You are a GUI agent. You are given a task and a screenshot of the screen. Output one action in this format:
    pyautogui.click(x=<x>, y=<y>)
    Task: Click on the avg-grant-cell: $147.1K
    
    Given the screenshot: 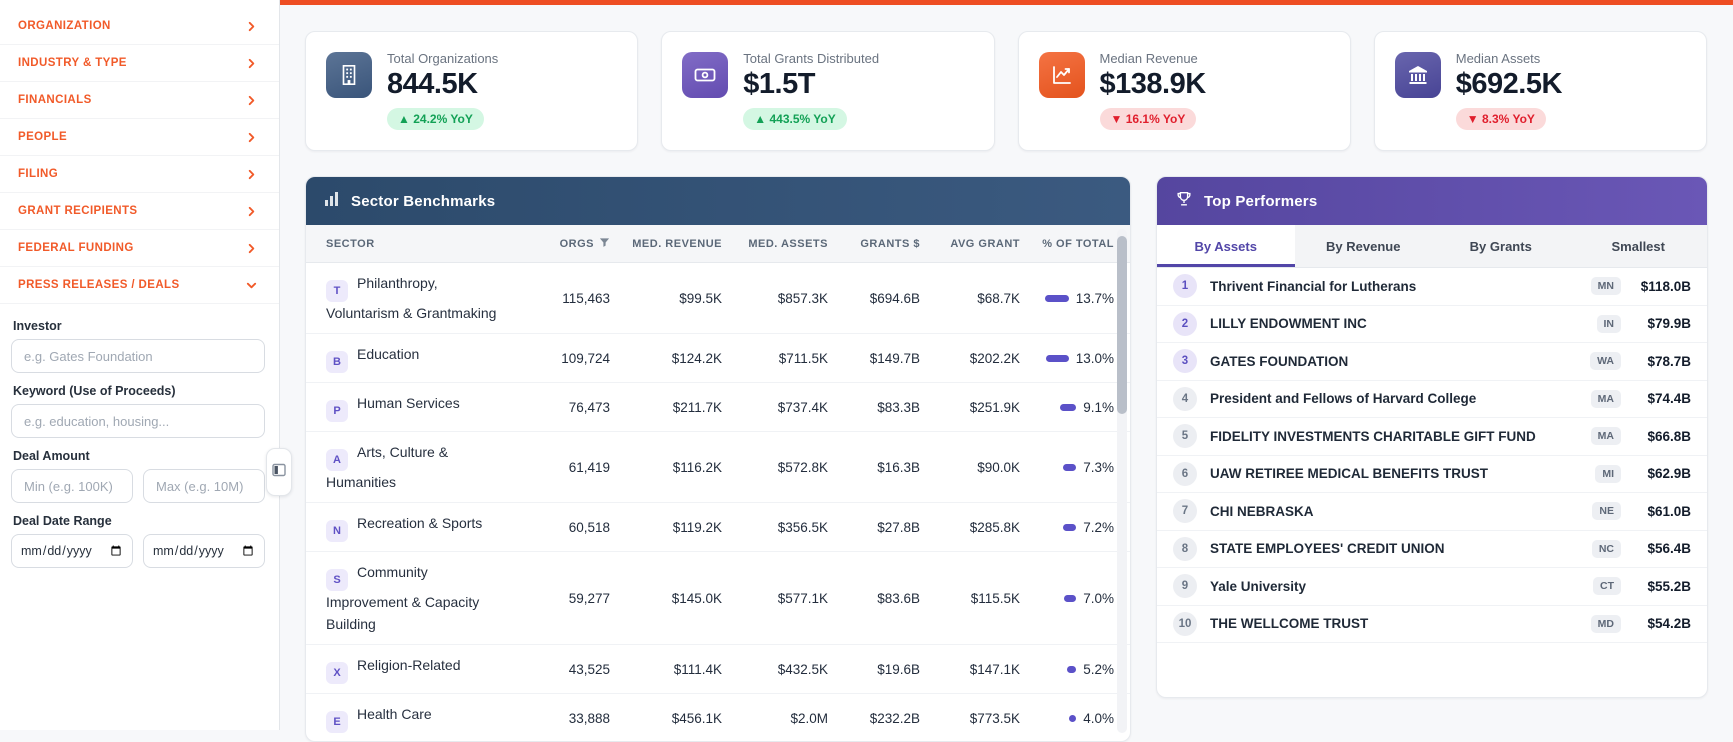 What is the action you would take?
    pyautogui.click(x=994, y=669)
    